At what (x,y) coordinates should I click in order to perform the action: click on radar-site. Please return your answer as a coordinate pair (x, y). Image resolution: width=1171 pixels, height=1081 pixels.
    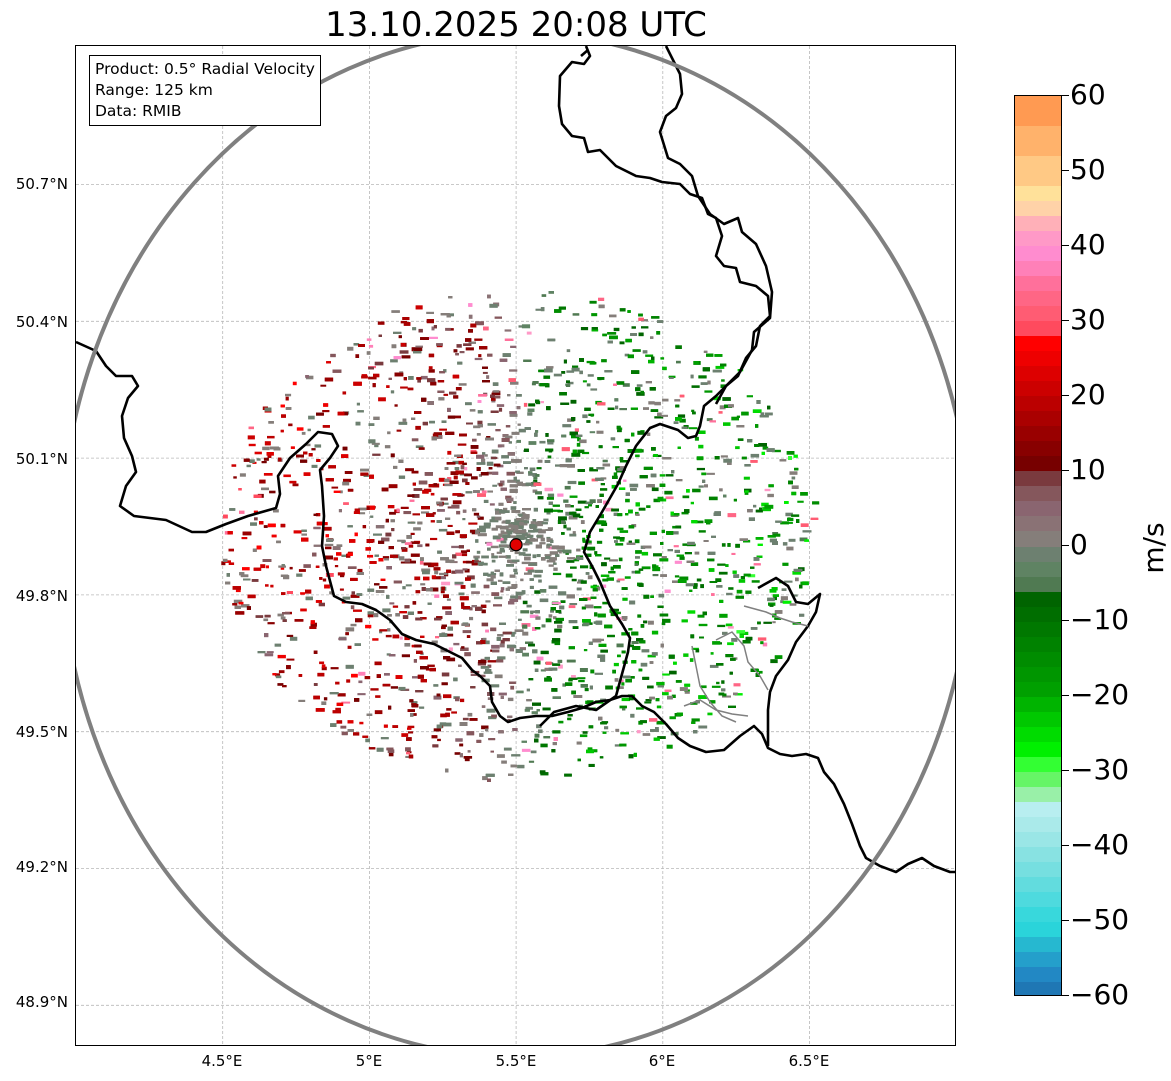
    Looking at the image, I should click on (516, 545).